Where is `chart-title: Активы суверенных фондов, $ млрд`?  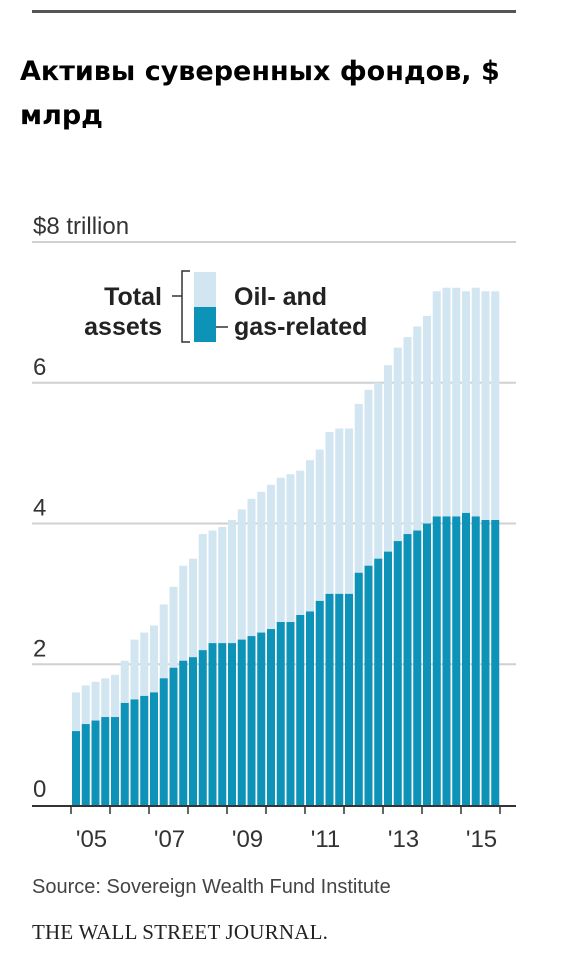
chart-title: Активы суверенных фондов, $ млрд is located at coordinates (260, 93).